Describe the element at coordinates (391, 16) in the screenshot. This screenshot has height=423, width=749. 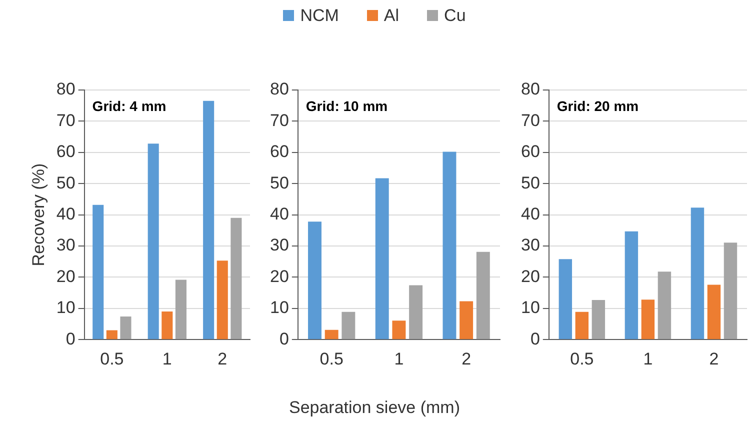
I see `legend-label: Al` at that location.